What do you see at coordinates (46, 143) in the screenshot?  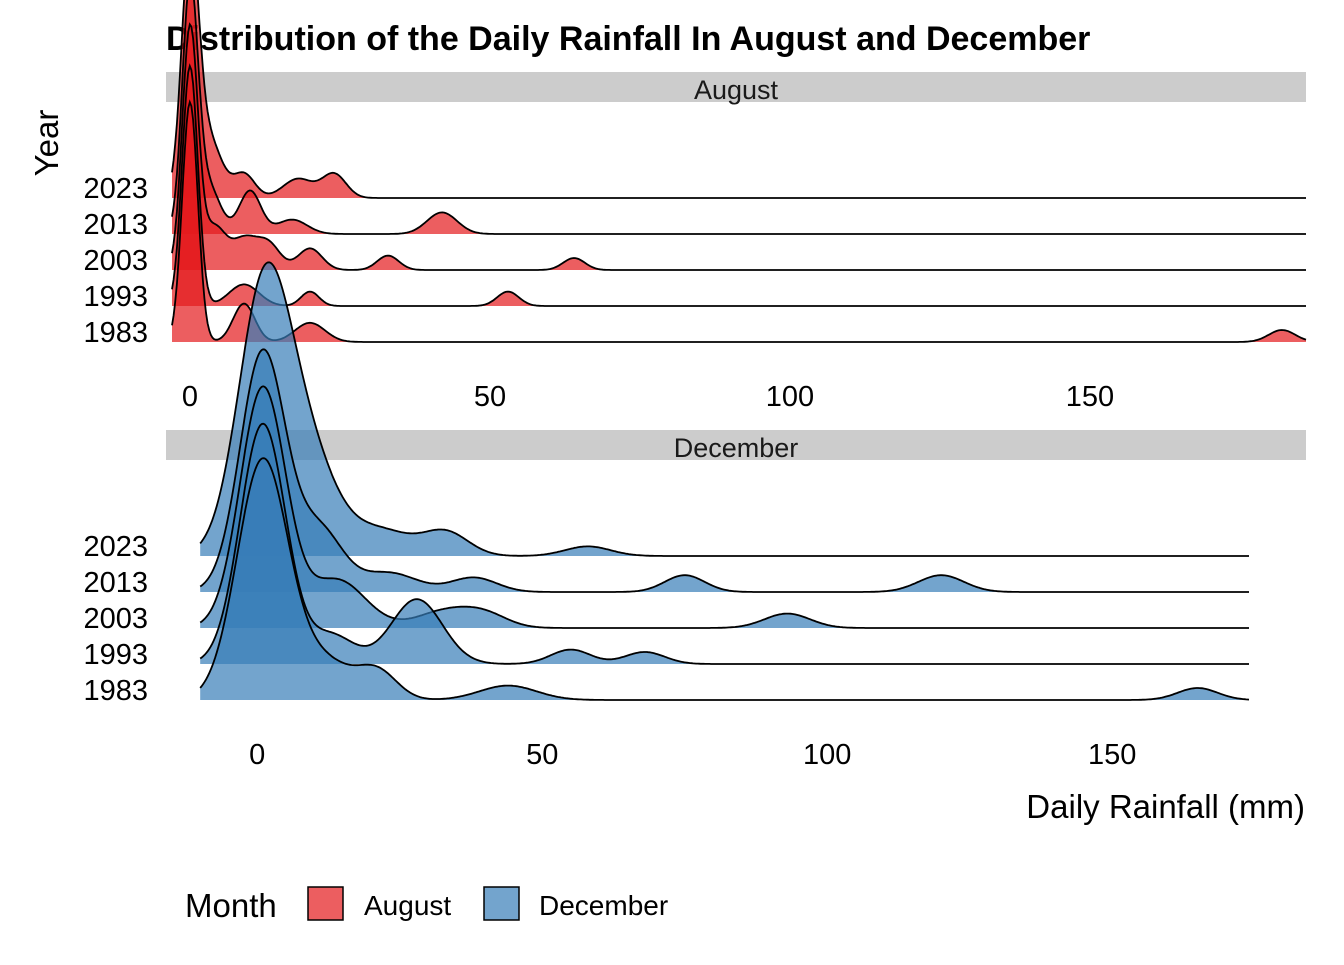 I see `y-axis-label: Year` at bounding box center [46, 143].